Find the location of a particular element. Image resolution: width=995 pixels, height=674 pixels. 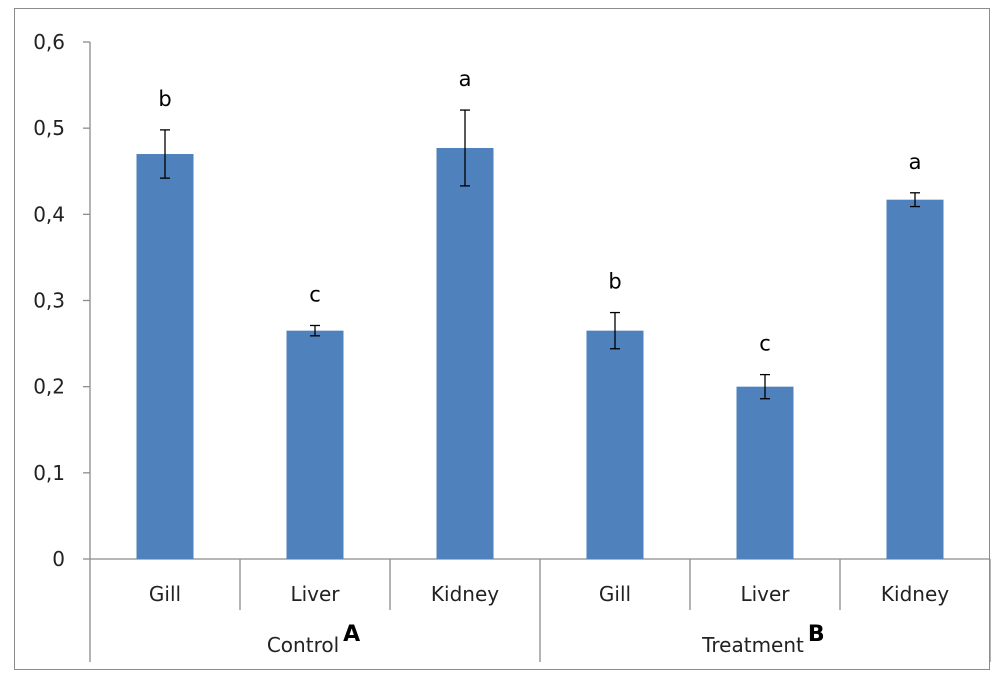

y-tick-label: 0,4 is located at coordinates (49, 214).